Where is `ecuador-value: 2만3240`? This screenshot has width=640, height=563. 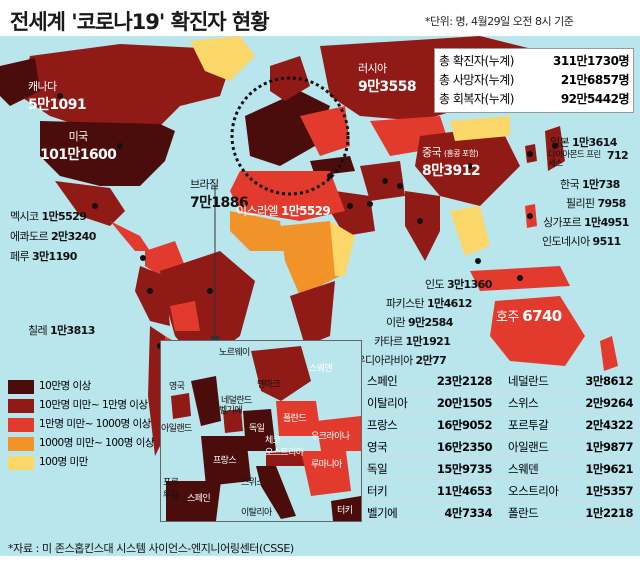 ecuador-value: 2만3240 is located at coordinates (73, 236).